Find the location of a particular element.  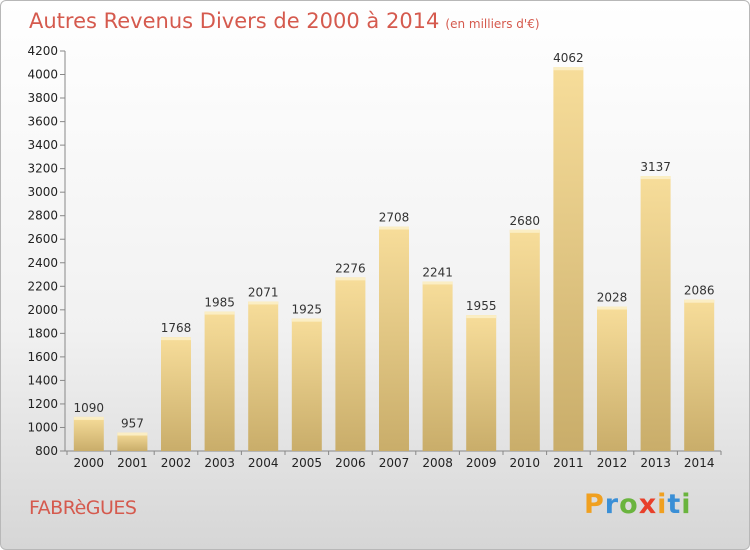

logo-letter: P is located at coordinates (594, 504).